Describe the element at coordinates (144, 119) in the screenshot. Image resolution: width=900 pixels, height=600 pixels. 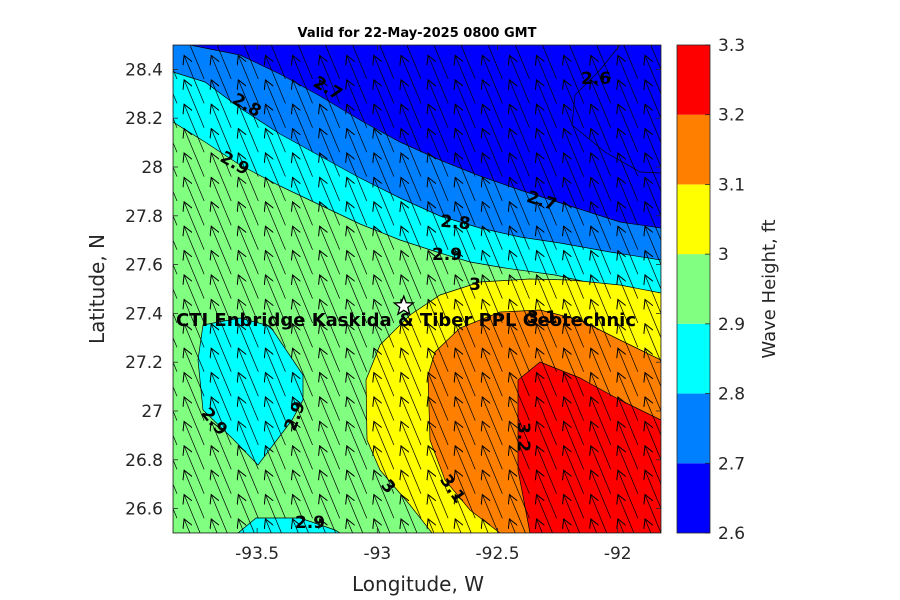
I see `y-tick-label: 28.2` at that location.